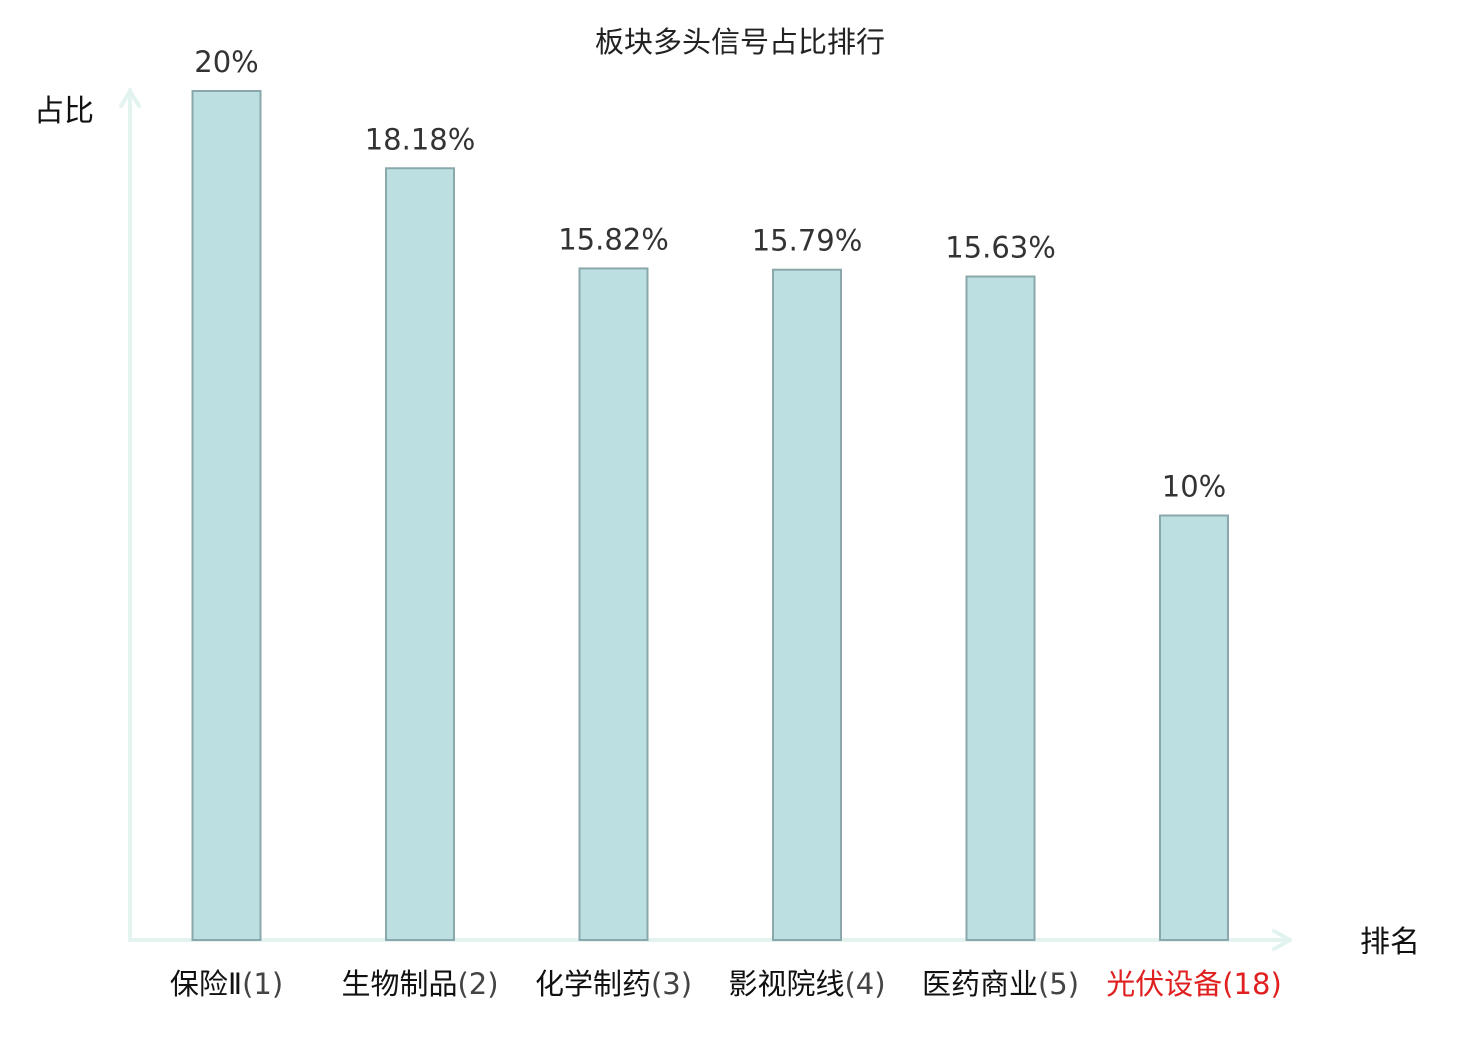  Describe the element at coordinates (262, 984) in the screenshot. I see `category-rank: (1)` at that location.